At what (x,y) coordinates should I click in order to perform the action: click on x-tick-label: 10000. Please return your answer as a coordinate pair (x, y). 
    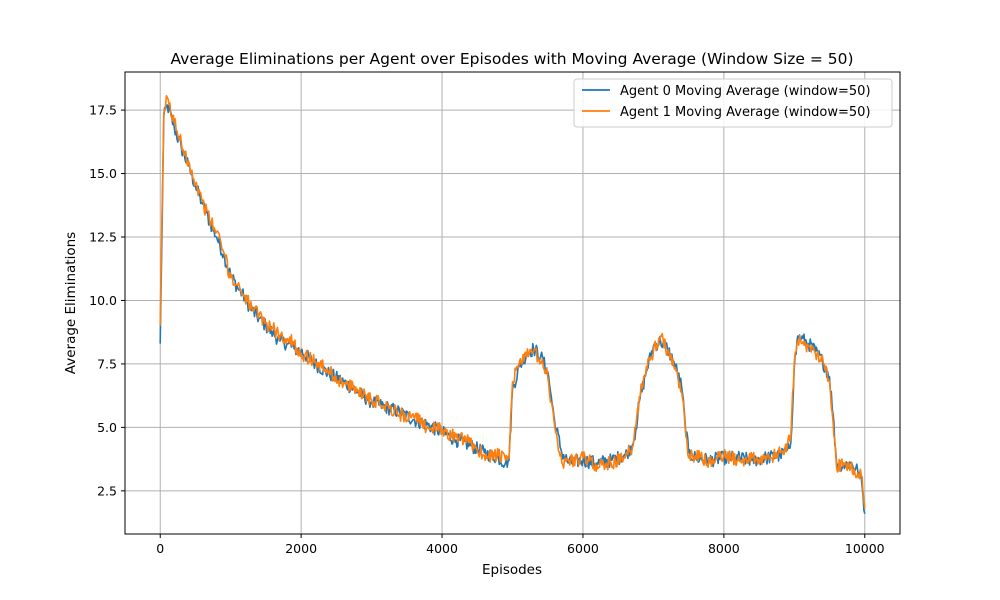
    Looking at the image, I should click on (865, 548).